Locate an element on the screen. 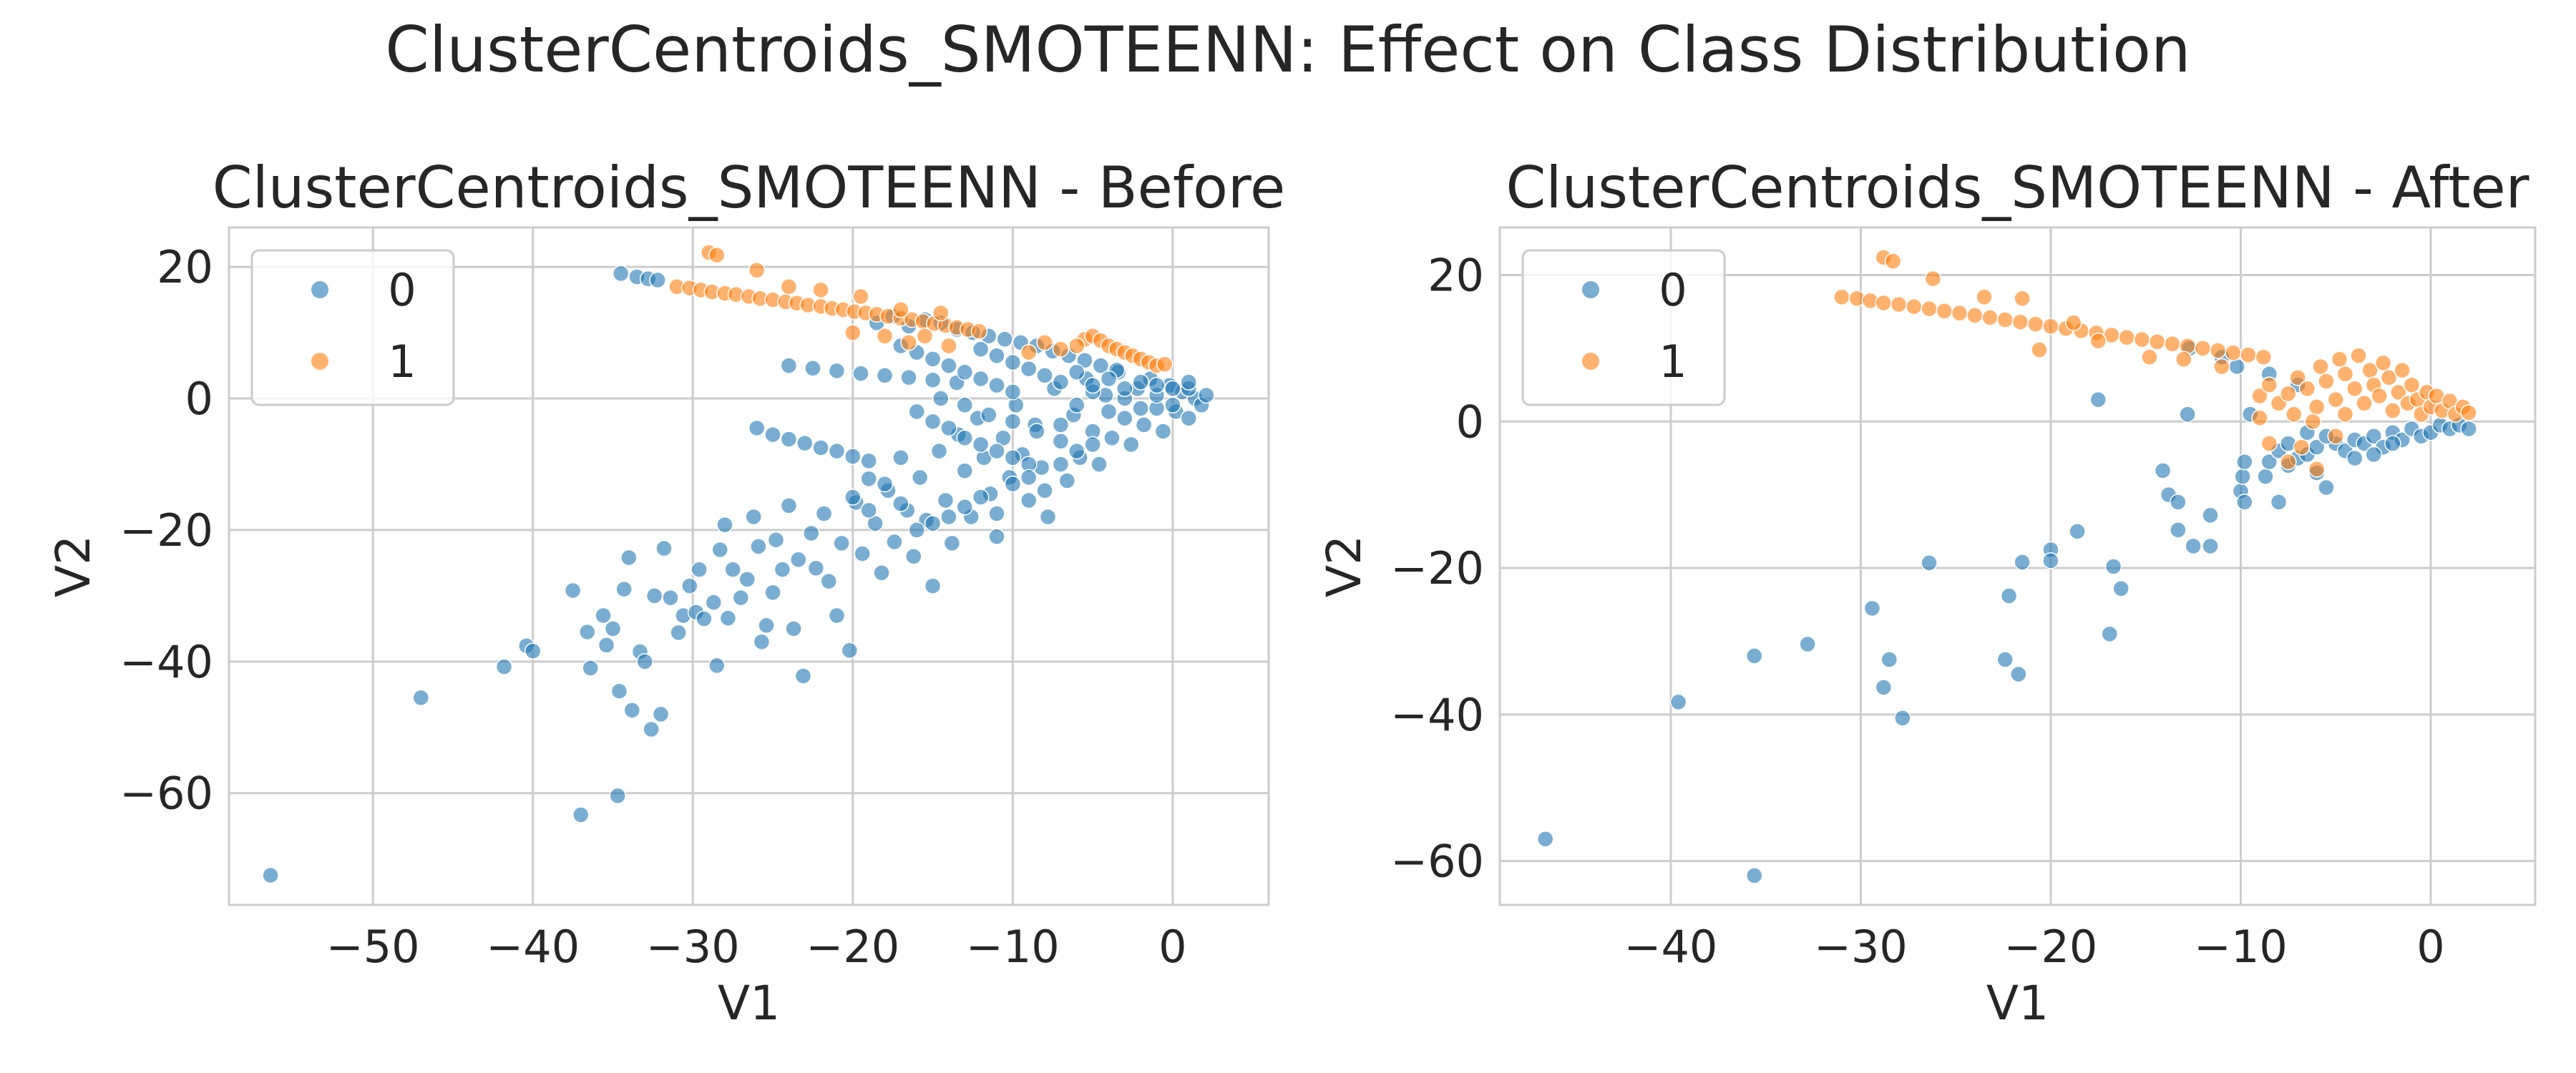 The height and width of the screenshot is (1073, 2576). y-tick-labels: −60 −40 −20 0 20 is located at coordinates (1437, 569).